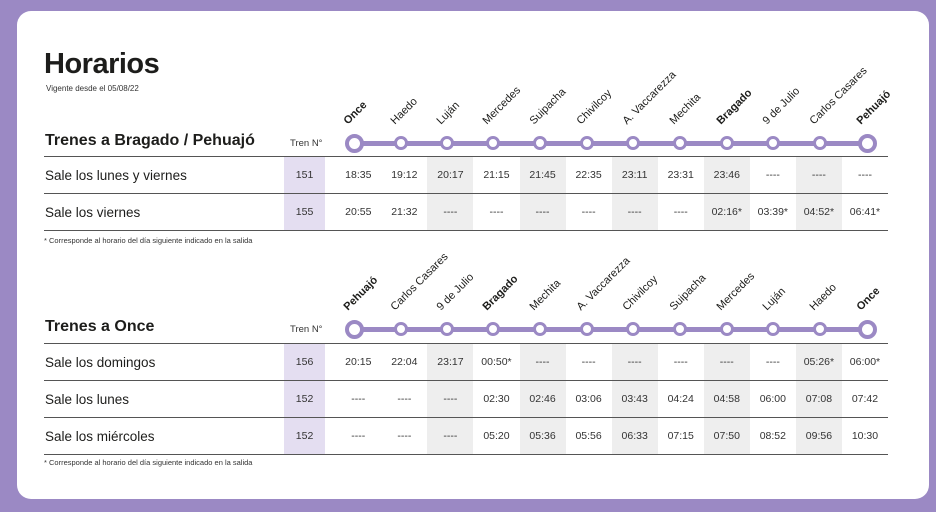 Image resolution: width=936 pixels, height=512 pixels. Describe the element at coordinates (102, 64) in the screenshot. I see `page-title: Horarios` at that location.